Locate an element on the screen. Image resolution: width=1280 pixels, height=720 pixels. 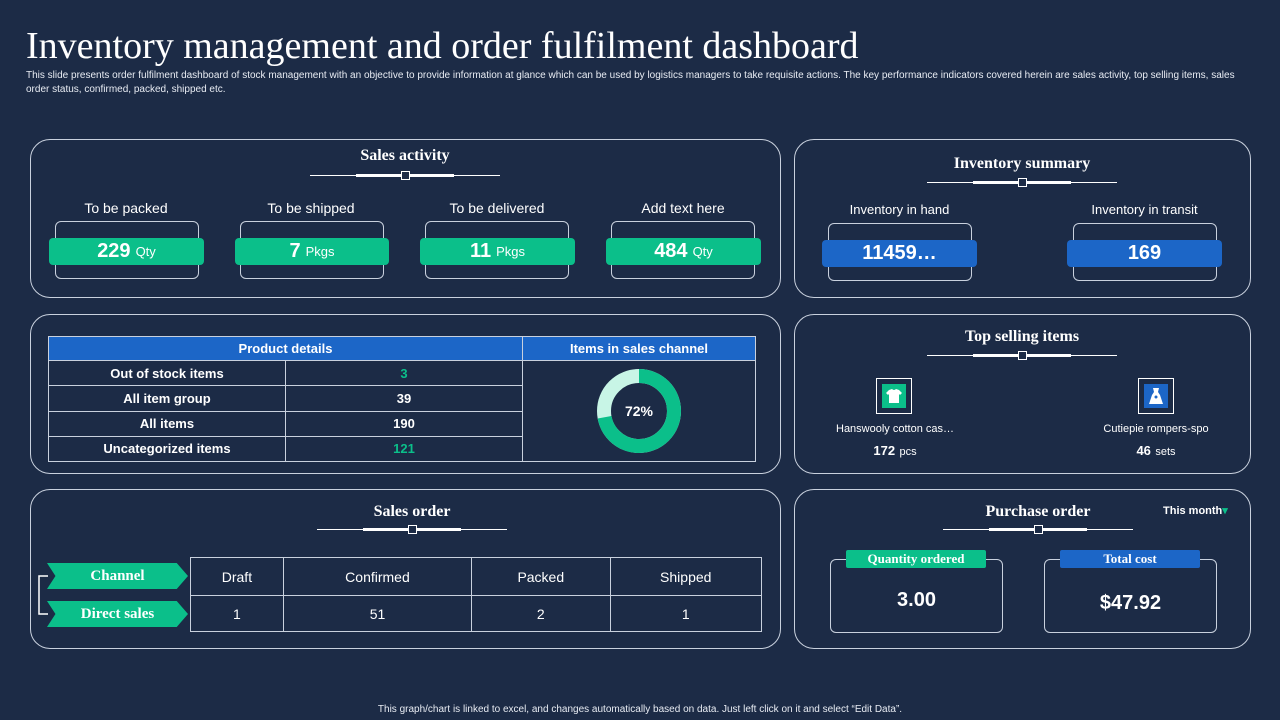
sales-channel-cell: 72% is located at coordinates (639, 411).